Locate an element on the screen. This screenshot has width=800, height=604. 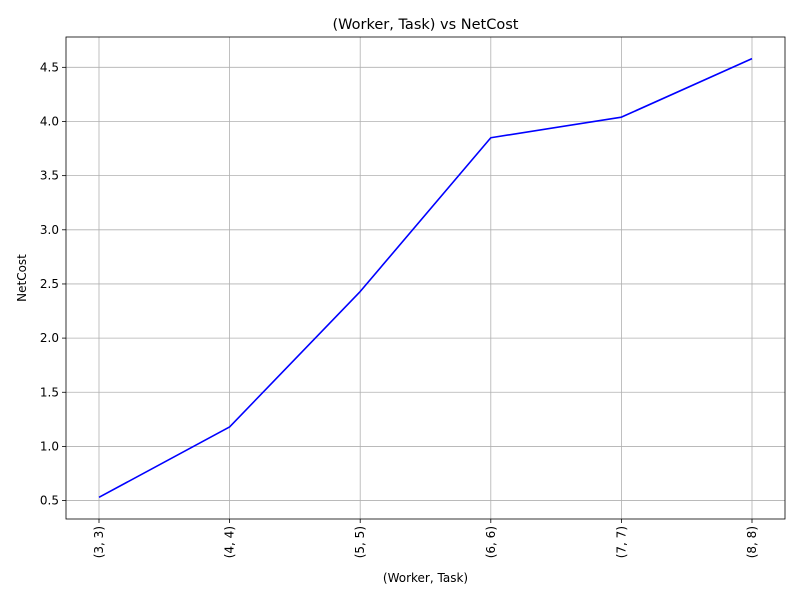
y-axis-label: NetCost is located at coordinates (22, 278).